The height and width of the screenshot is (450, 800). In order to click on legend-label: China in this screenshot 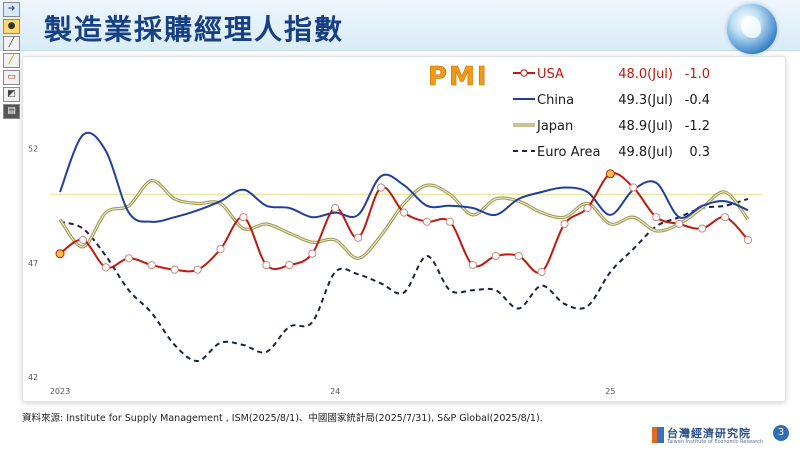, I will do `click(555, 100)`.